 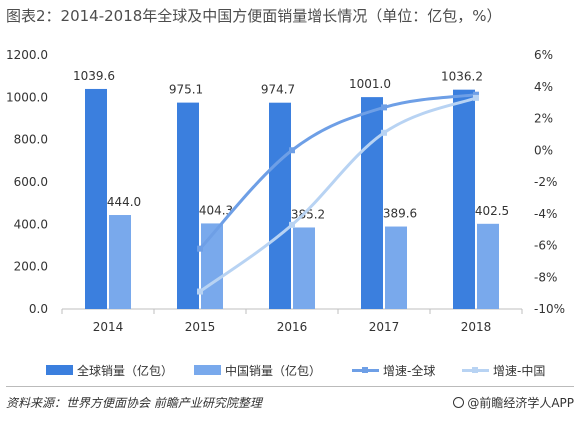 What do you see at coordinates (545, 214) in the screenshot?
I see `y-right-tick-label: -4%` at bounding box center [545, 214].